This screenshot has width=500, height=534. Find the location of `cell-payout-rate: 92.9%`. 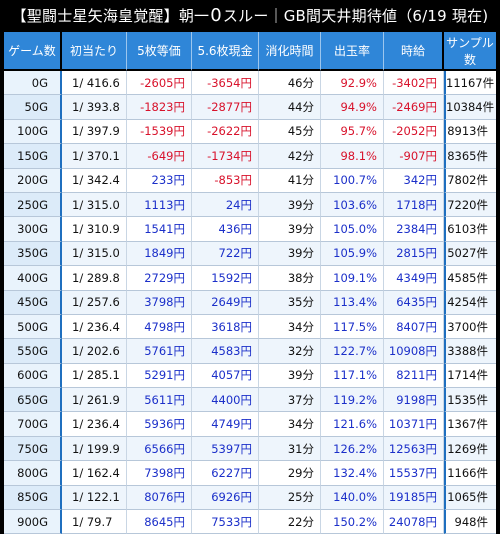

cell-payout-rate: 92.9% is located at coordinates (352, 83).